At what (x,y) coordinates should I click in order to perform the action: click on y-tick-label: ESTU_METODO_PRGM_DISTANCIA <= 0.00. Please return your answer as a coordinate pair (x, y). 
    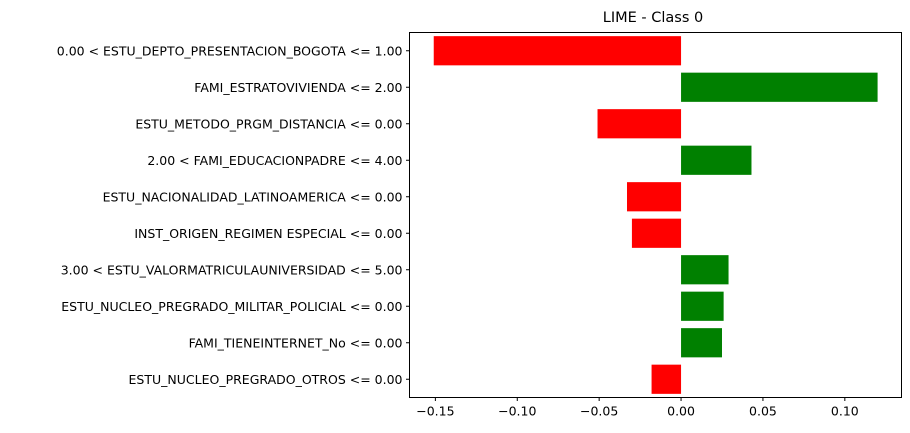
    Looking at the image, I should click on (268, 123).